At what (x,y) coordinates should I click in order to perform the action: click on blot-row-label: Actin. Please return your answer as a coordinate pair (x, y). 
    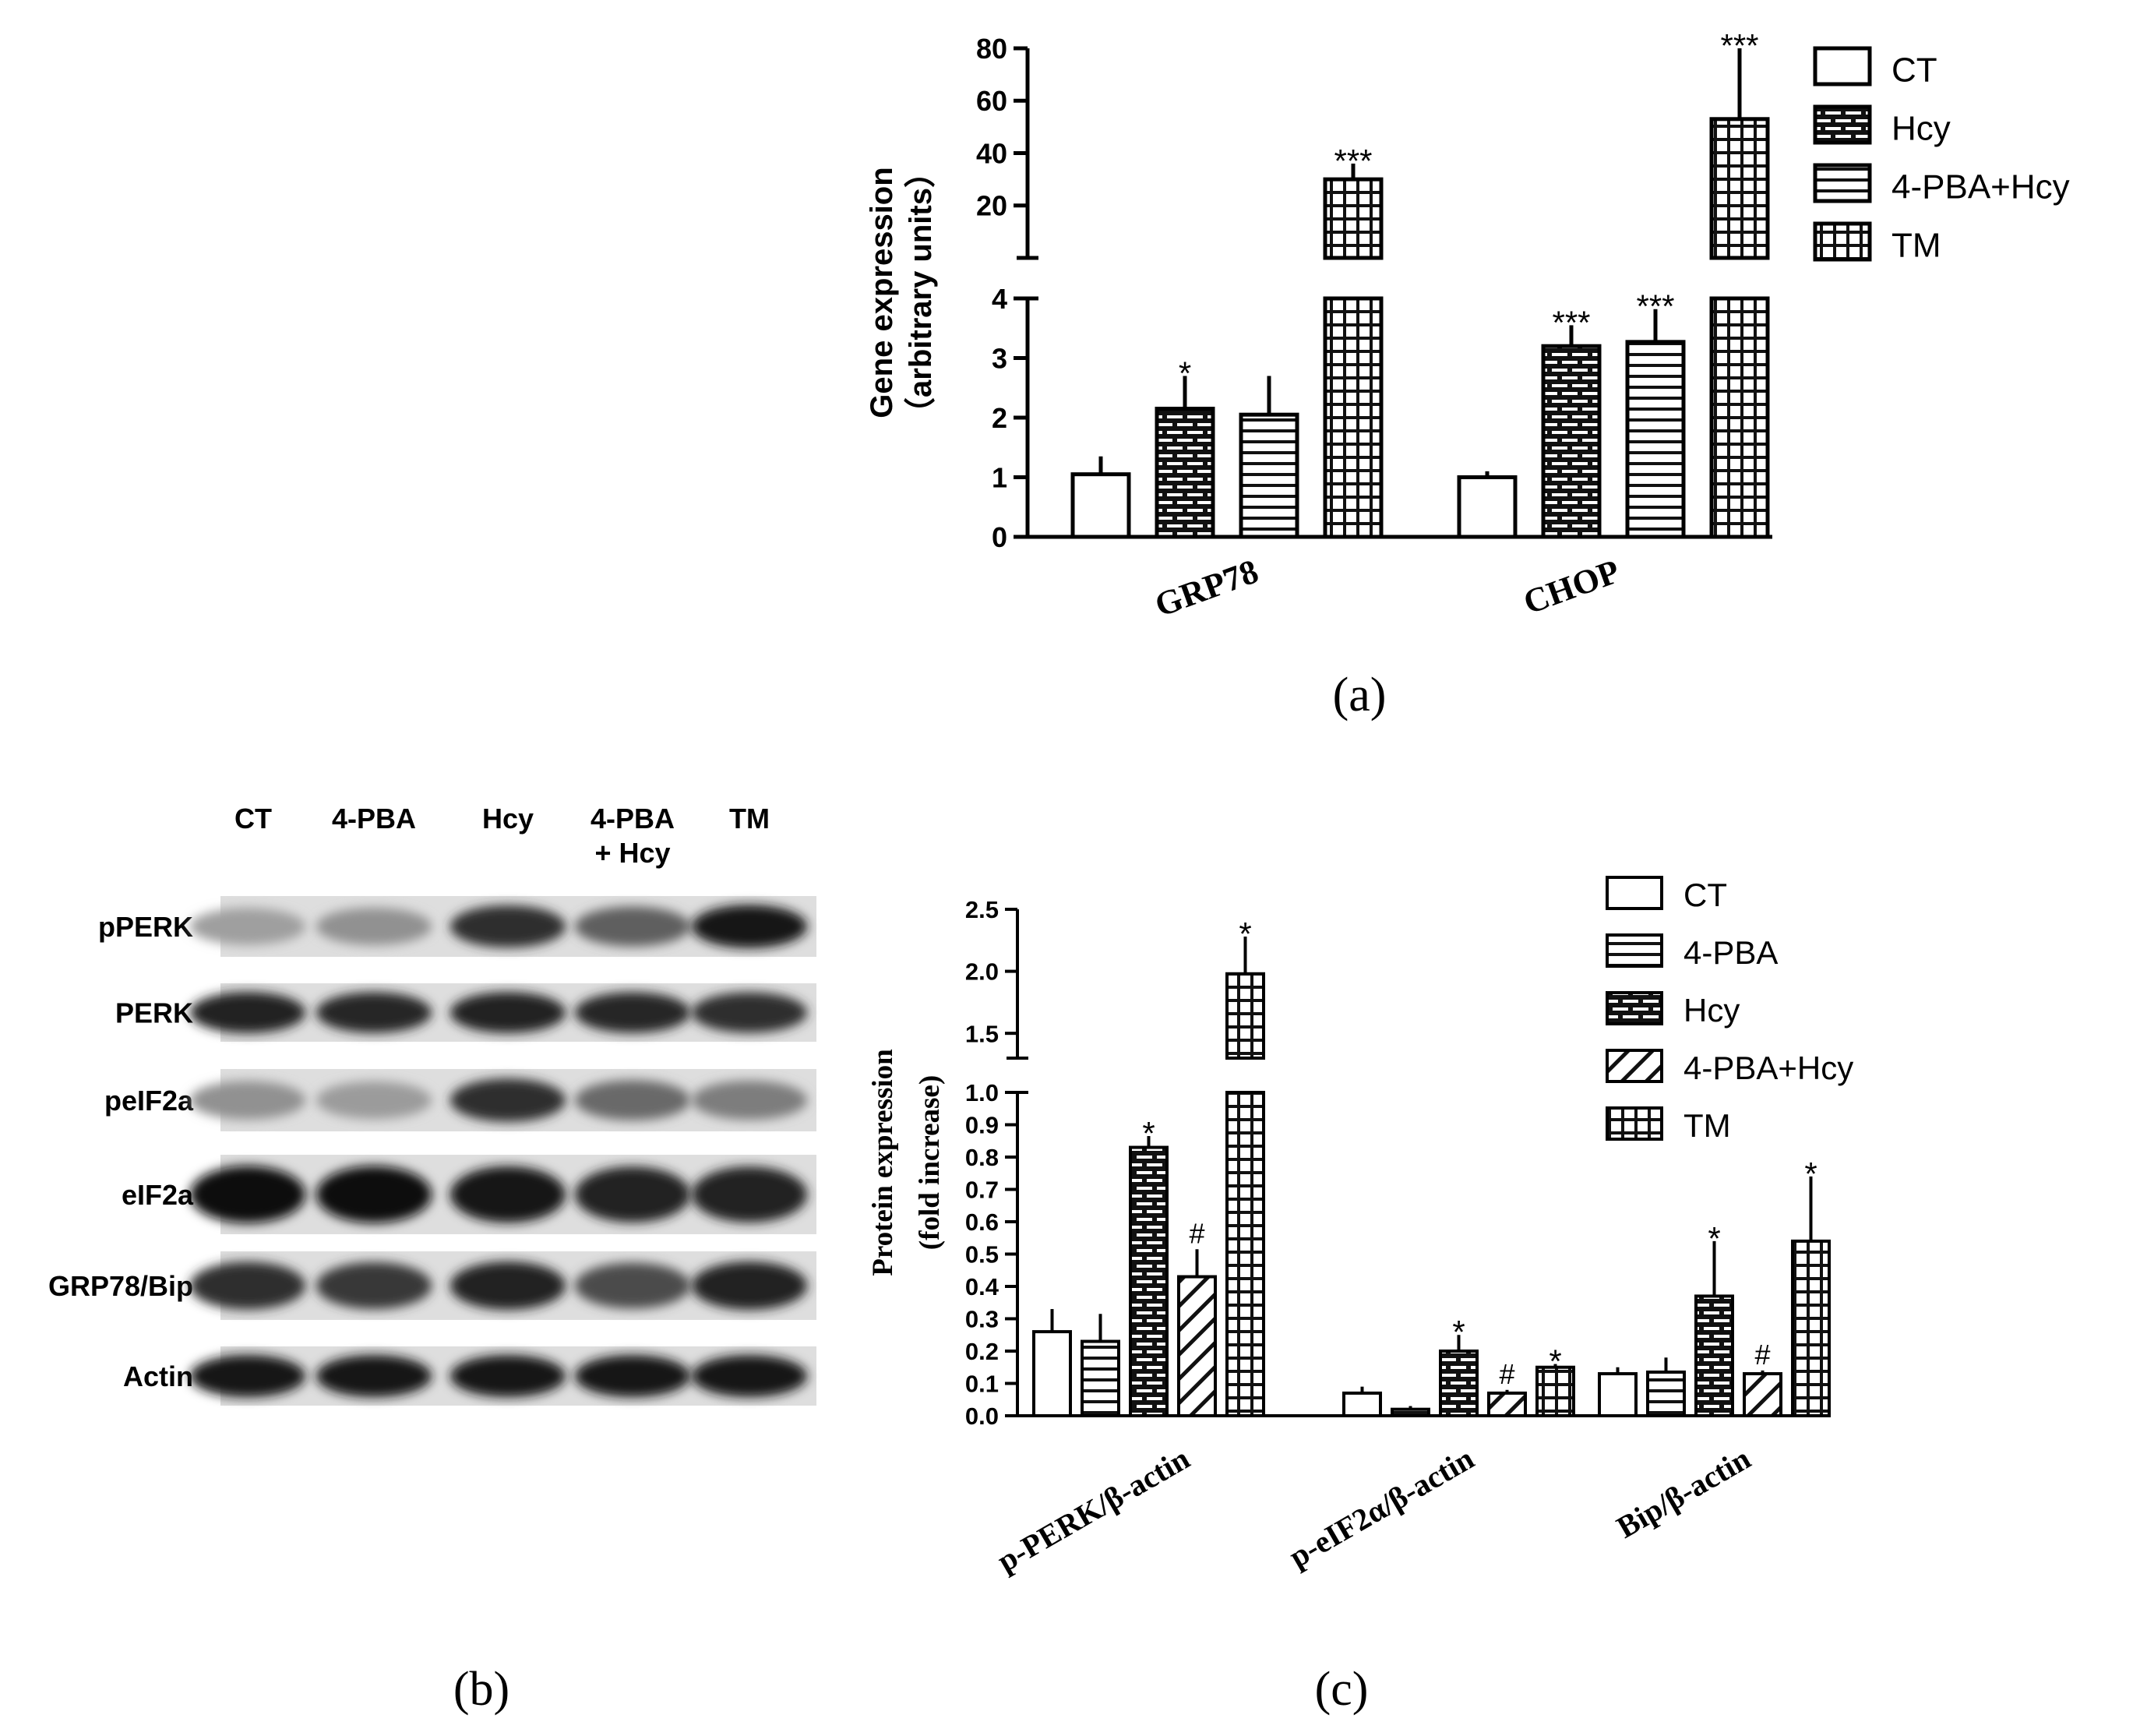
    Looking at the image, I should click on (158, 1376).